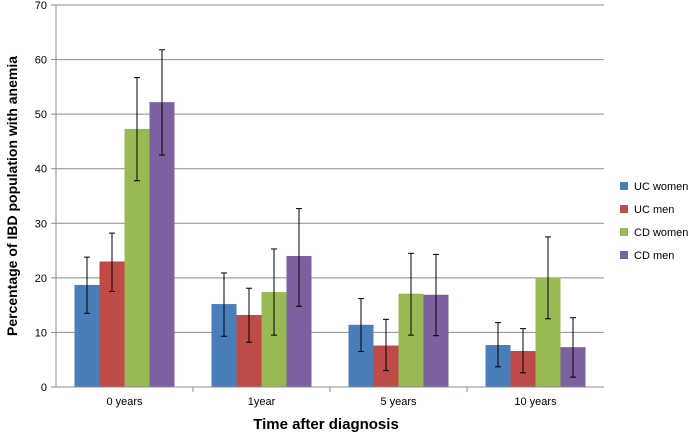 The image size is (690, 433). What do you see at coordinates (262, 402) in the screenshot?
I see `x-tick-label: 1year` at bounding box center [262, 402].